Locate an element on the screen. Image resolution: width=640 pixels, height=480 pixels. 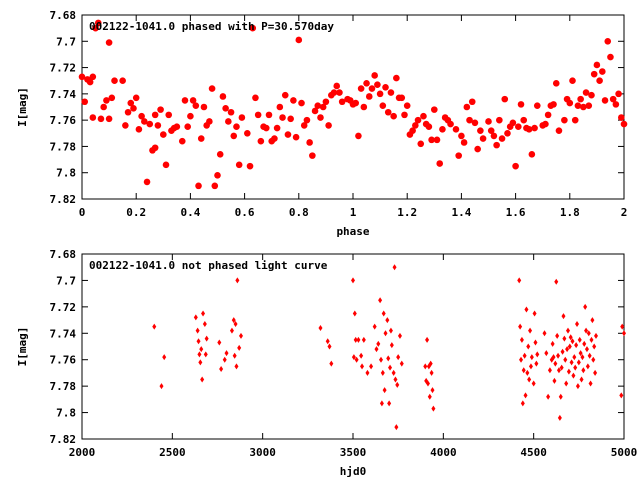
phased-y-tick-label: 7.78 is located at coordinates (63, 146).